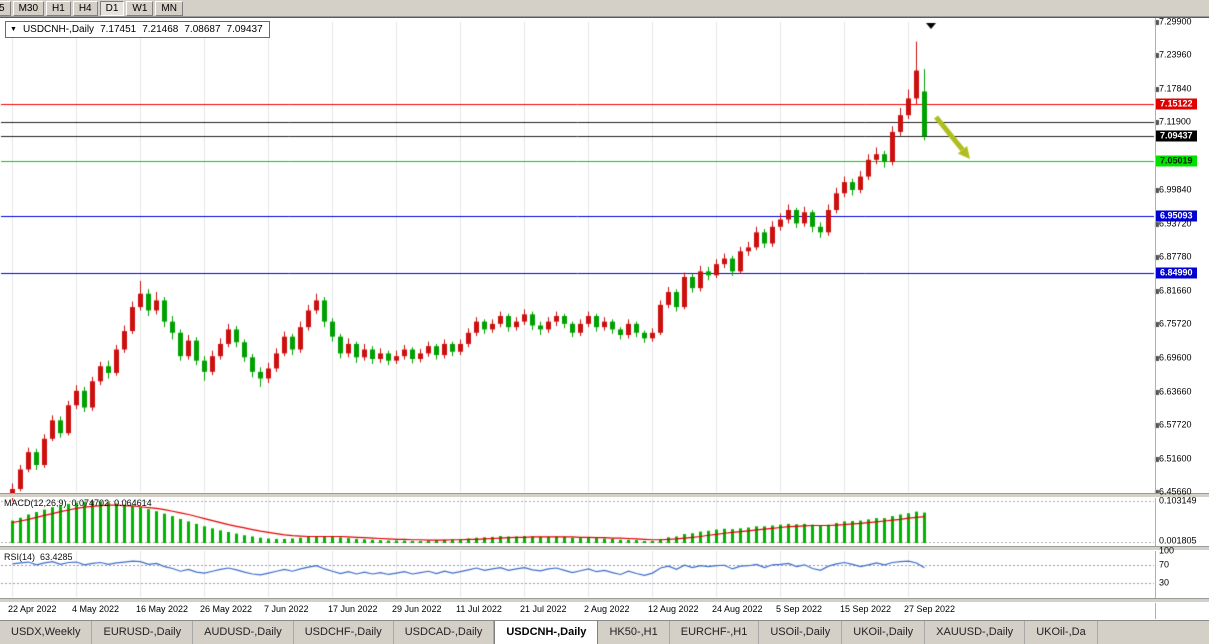 The height and width of the screenshot is (644, 1209). Describe the element at coordinates (799, 609) in the screenshot. I see `date-label: 5 Sep 2022` at that location.